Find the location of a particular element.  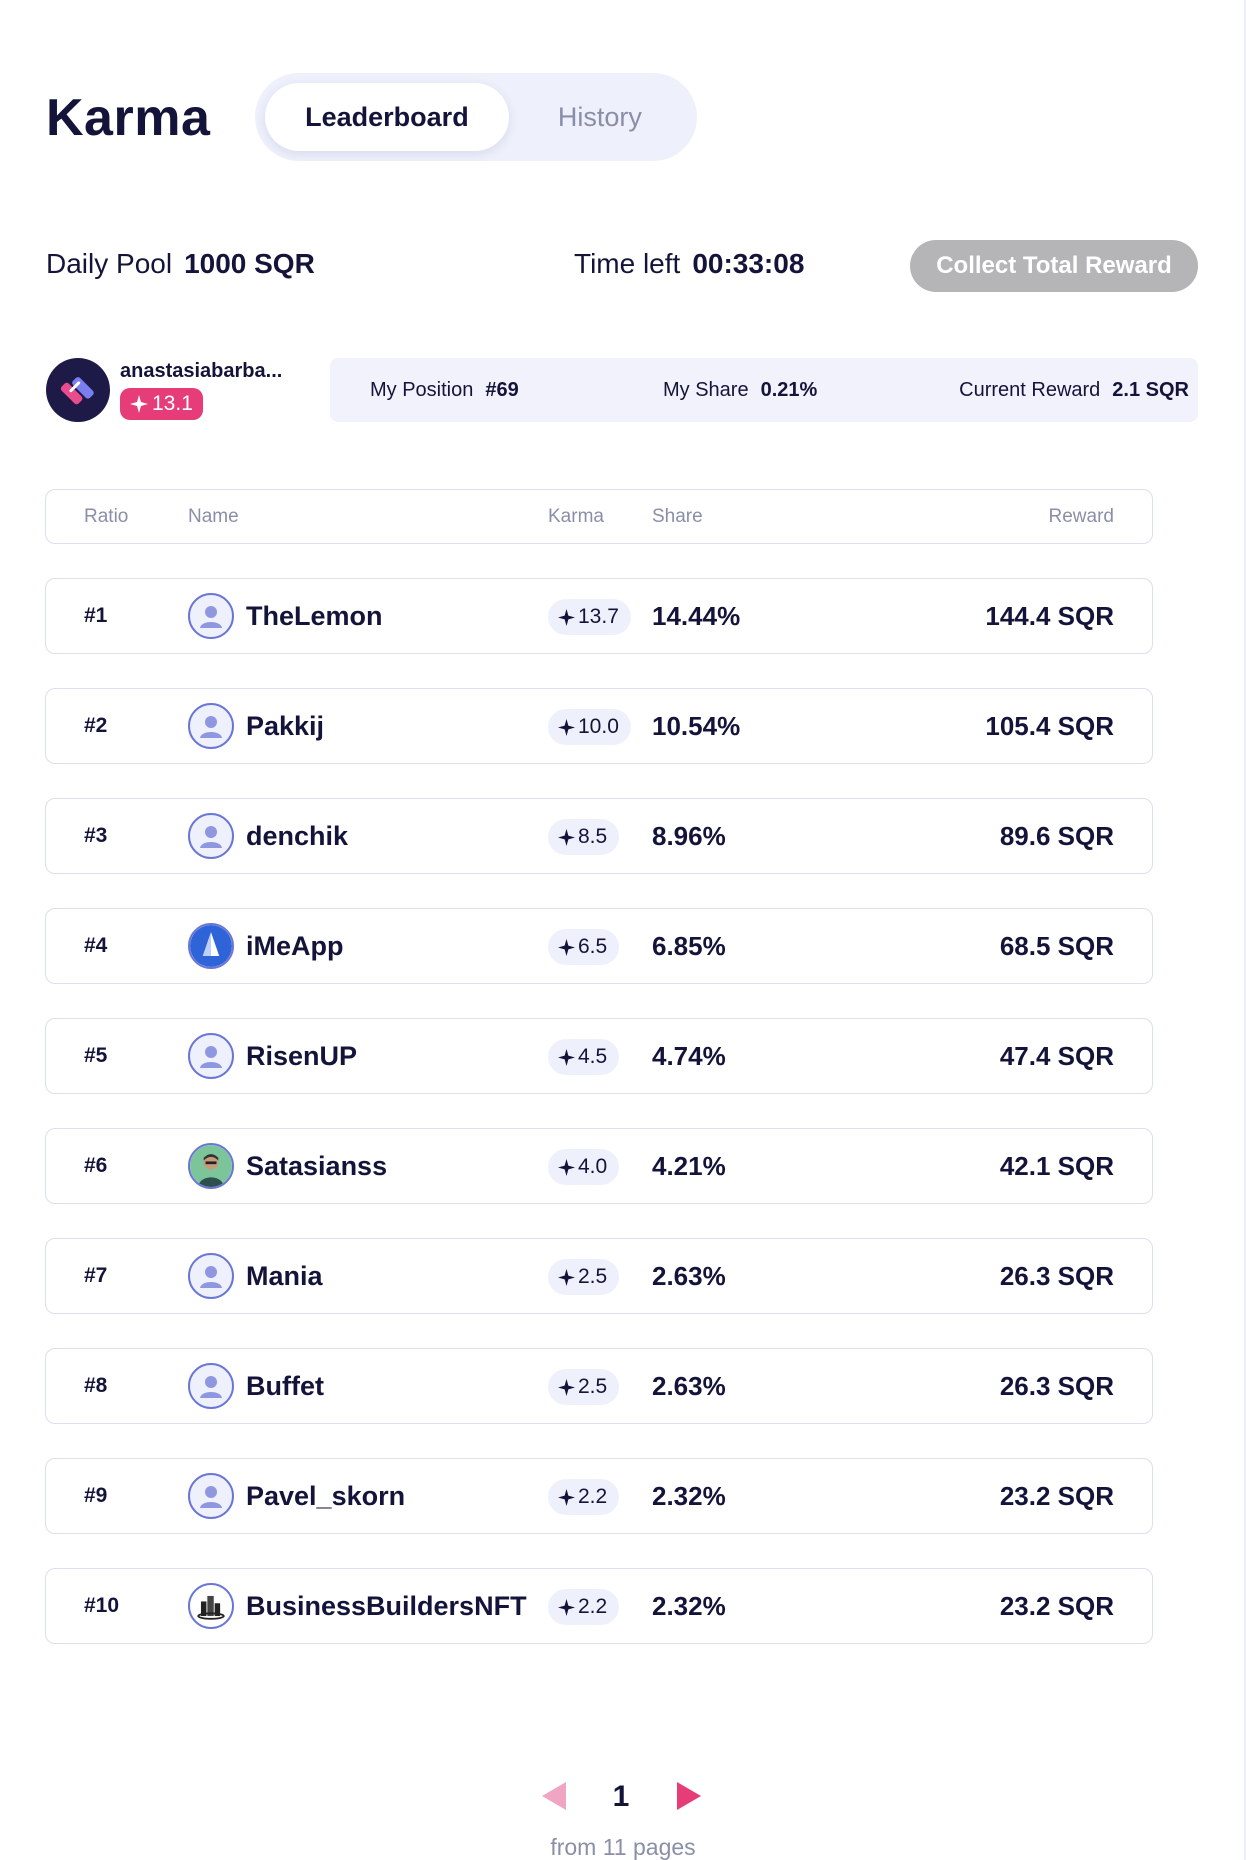

table-row: #5 RisenUP 4.5 4.74% 47.4 SQR is located at coordinates (599, 1056).